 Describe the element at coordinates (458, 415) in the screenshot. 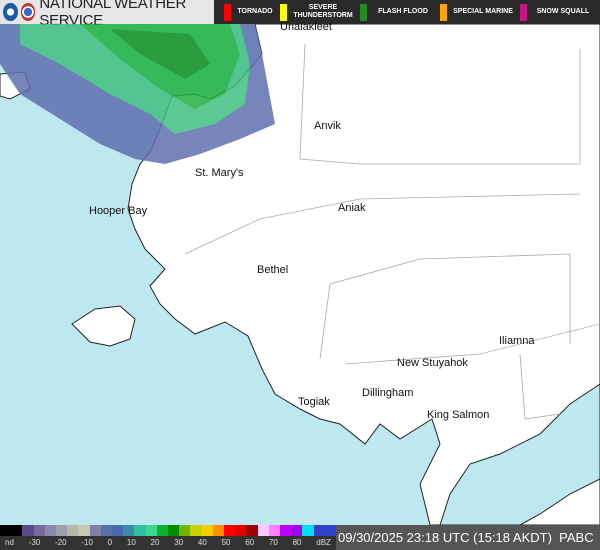

I see `city-label: King Salmon` at that location.